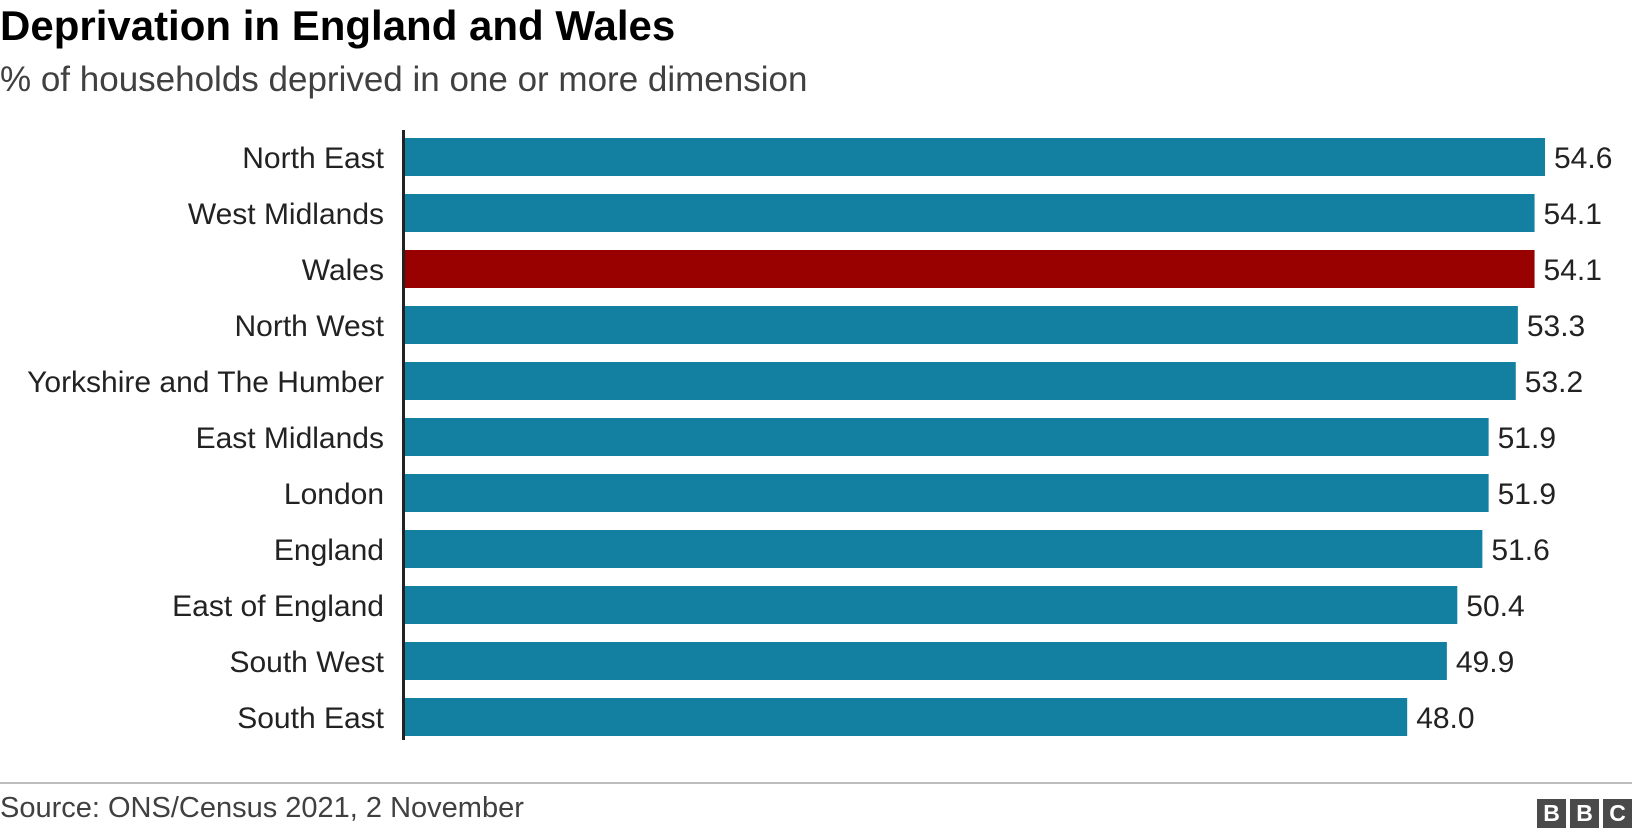 This screenshot has width=1632, height=838. I want to click on category-label: South West, so click(306, 662).